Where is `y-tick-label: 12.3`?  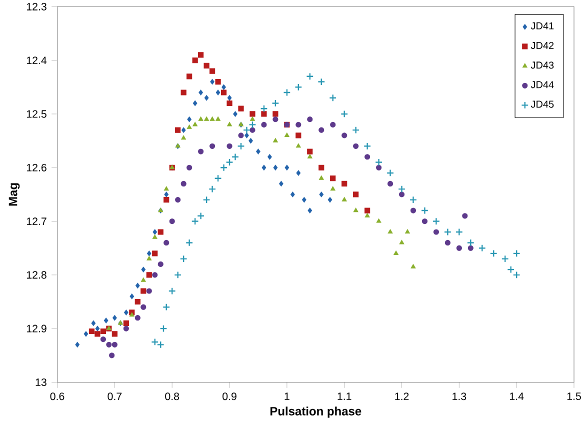 y-tick-label: 12.3 is located at coordinates (36, 6).